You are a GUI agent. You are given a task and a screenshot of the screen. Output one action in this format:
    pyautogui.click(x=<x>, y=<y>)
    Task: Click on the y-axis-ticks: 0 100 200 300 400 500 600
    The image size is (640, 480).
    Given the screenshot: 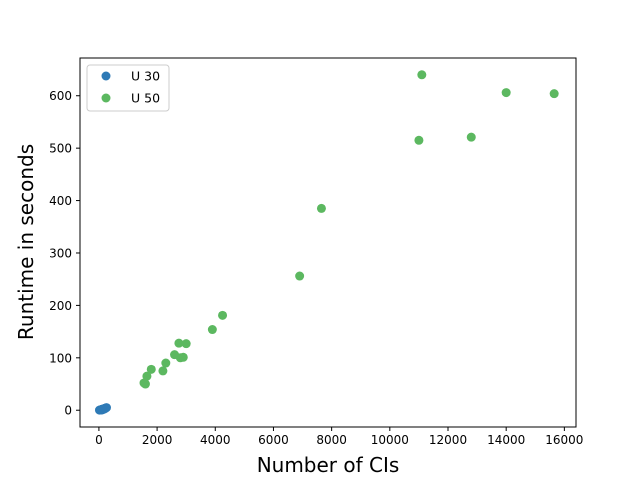 What is the action you would take?
    pyautogui.click(x=64, y=253)
    